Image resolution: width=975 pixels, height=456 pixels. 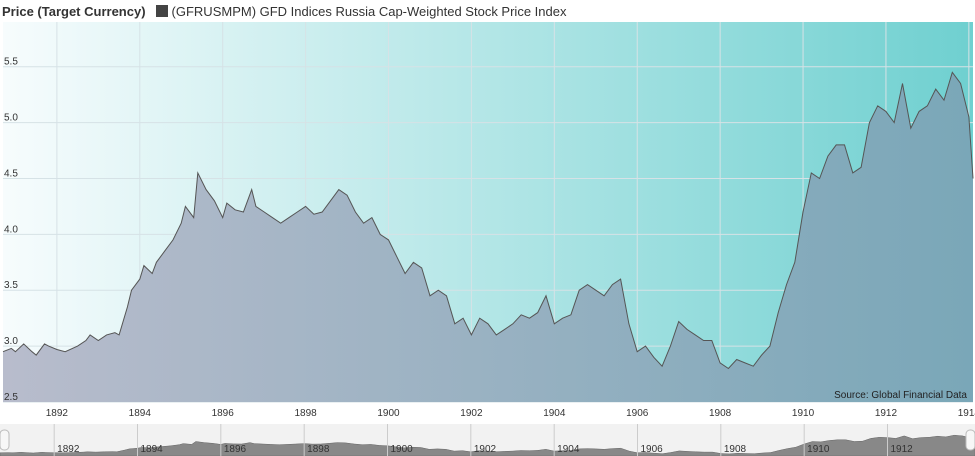 What do you see at coordinates (318, 449) in the screenshot?
I see `navigator-tick-label: 1898` at bounding box center [318, 449].